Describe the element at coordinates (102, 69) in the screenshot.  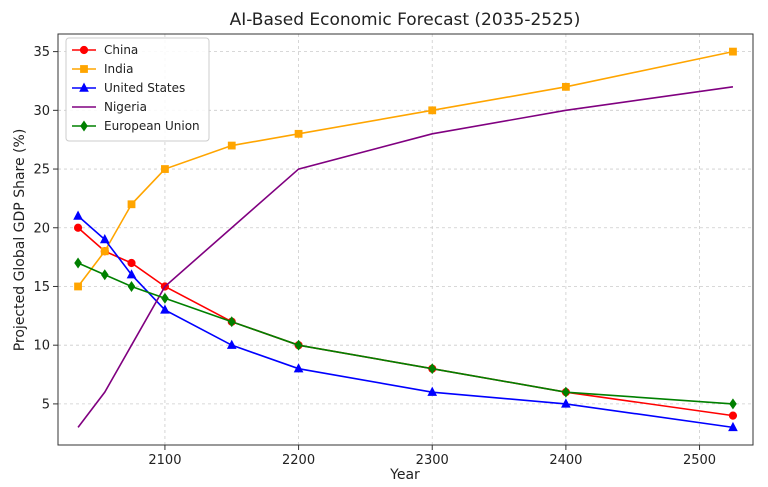
I see `legend-item-india: India` at that location.